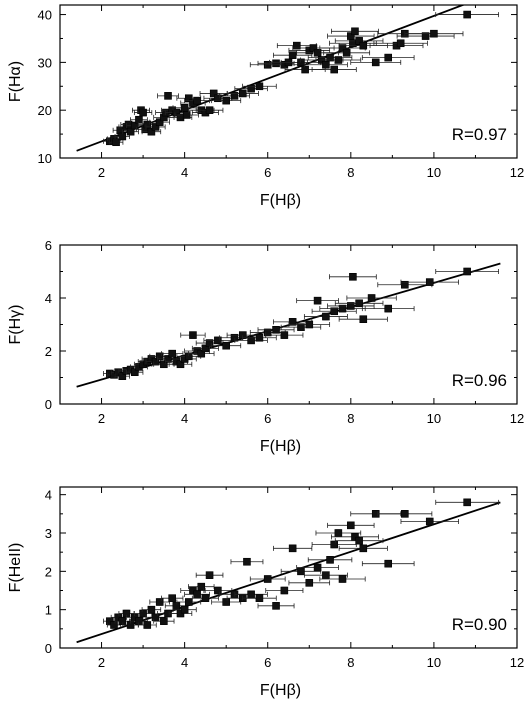 Image resolution: width=527 pixels, height=710 pixels. Describe the element at coordinates (45, 15) in the screenshot. I see `y-tick-label: 40` at that location.